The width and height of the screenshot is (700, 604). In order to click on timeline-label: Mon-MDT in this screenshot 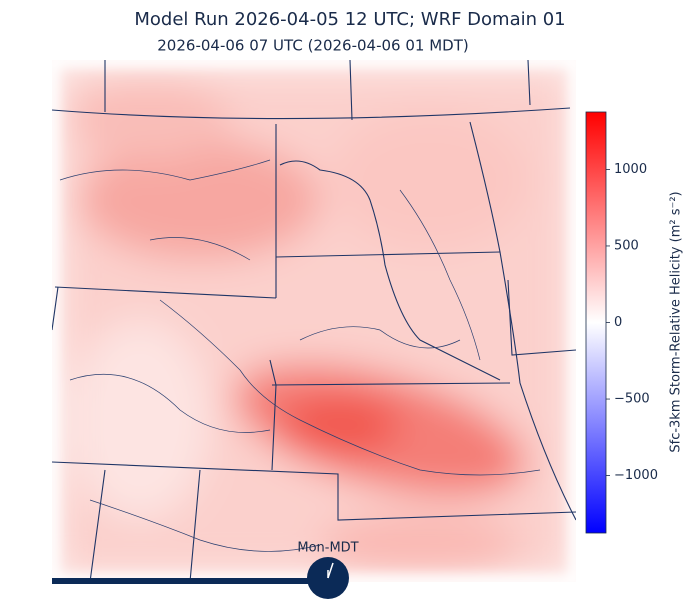, I will do `click(327, 548)`.